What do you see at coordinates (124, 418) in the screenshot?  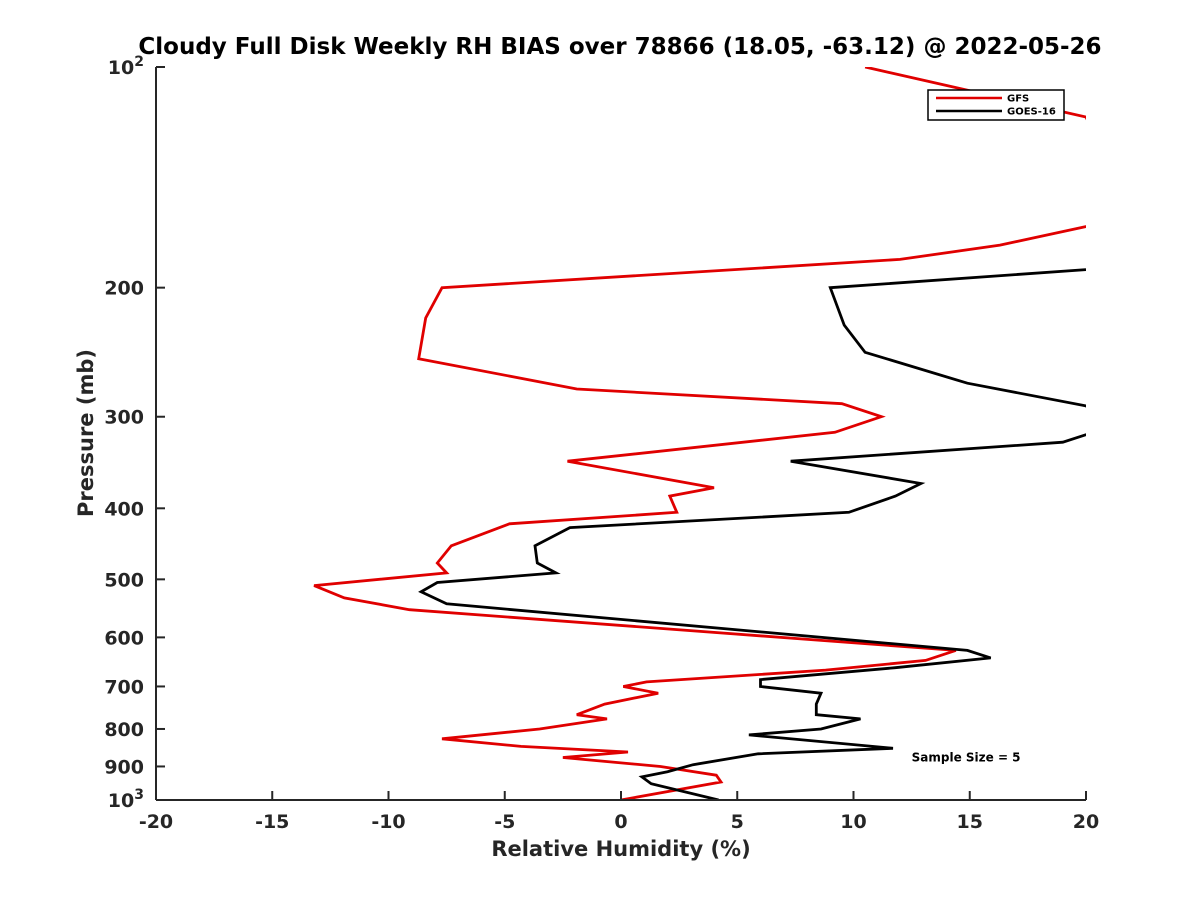 I see `y-tick-label: 300` at bounding box center [124, 418].